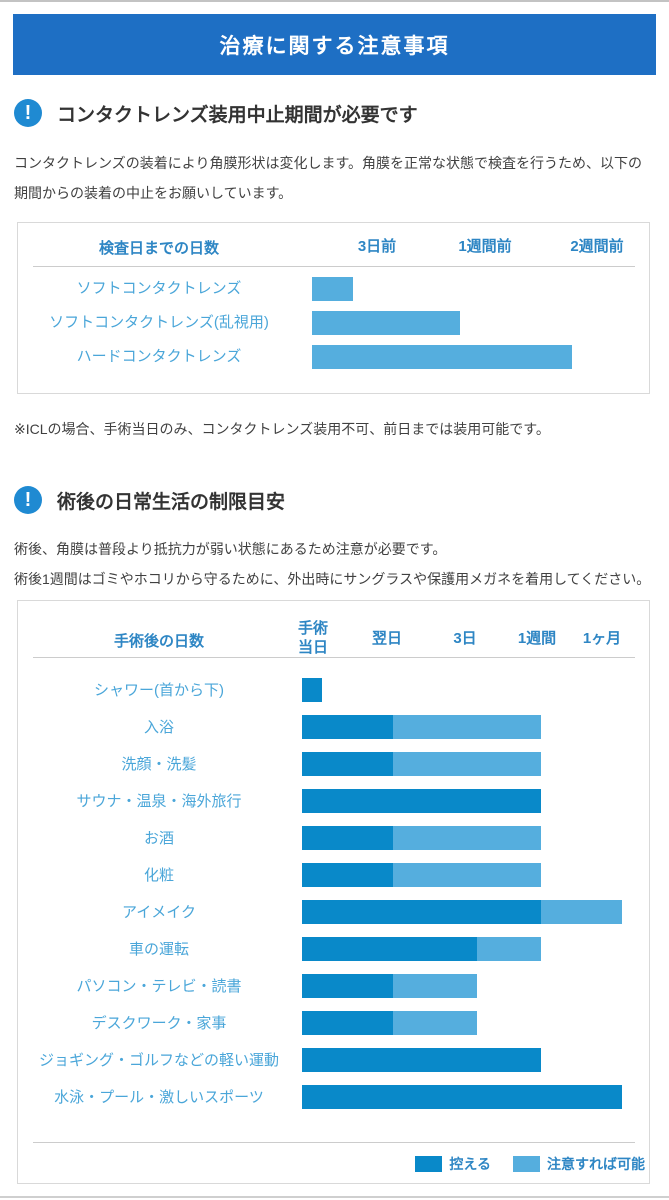 This screenshot has height=1200, width=669. I want to click on chart-row: ジョギング・ゴルフなどの軽い運動, so click(333, 1060).